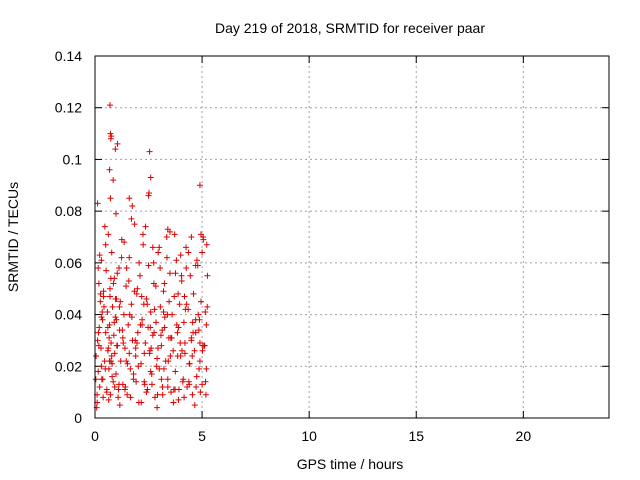 This screenshot has width=640, height=480. Describe the element at coordinates (13, 237) in the screenshot. I see `y-axis-label: SRMTID / TECUs` at that location.